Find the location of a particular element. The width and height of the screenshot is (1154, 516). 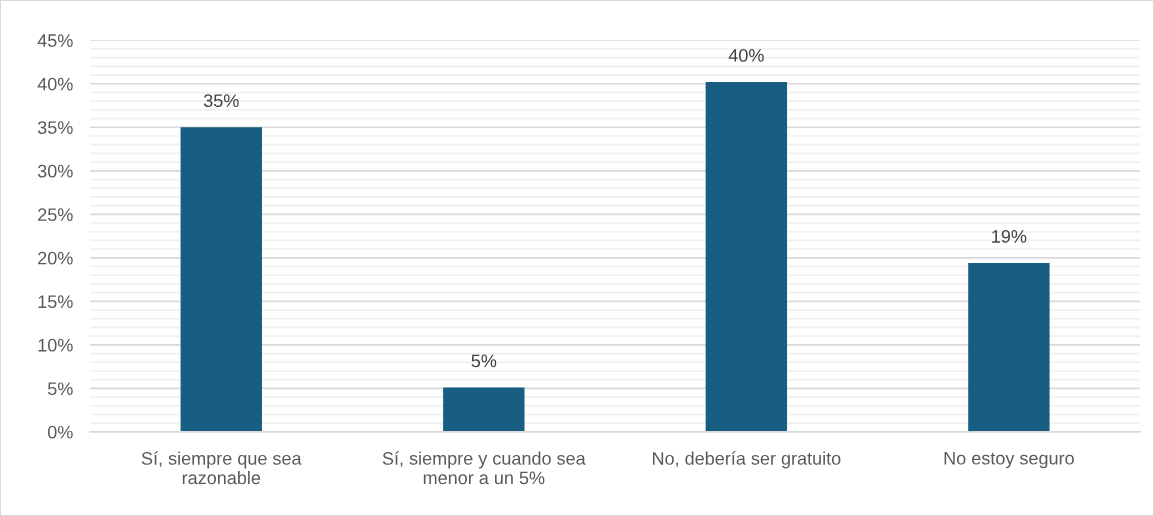

y-tick-label: 35% is located at coordinates (55, 127).